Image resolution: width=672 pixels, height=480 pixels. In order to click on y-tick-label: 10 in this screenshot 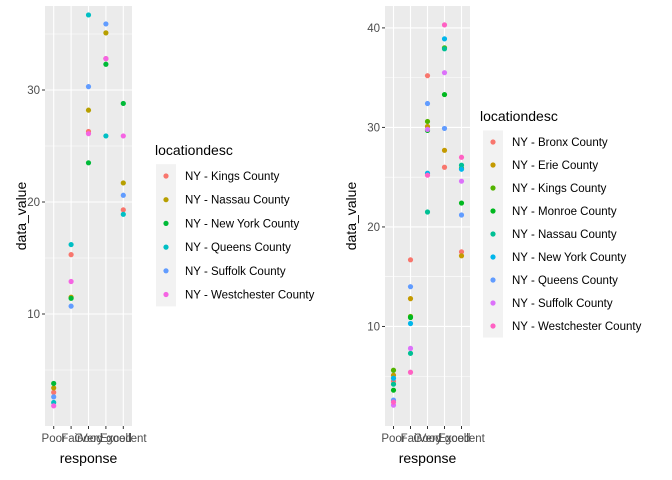, I will do `click(373, 327)`.